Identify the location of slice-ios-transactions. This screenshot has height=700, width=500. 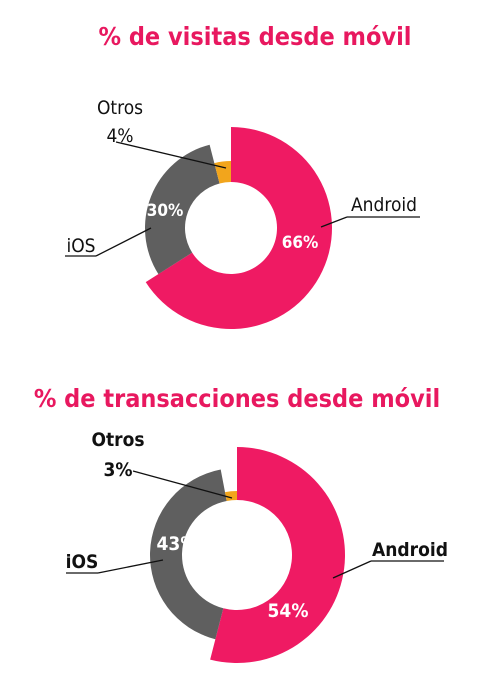
(188, 554).